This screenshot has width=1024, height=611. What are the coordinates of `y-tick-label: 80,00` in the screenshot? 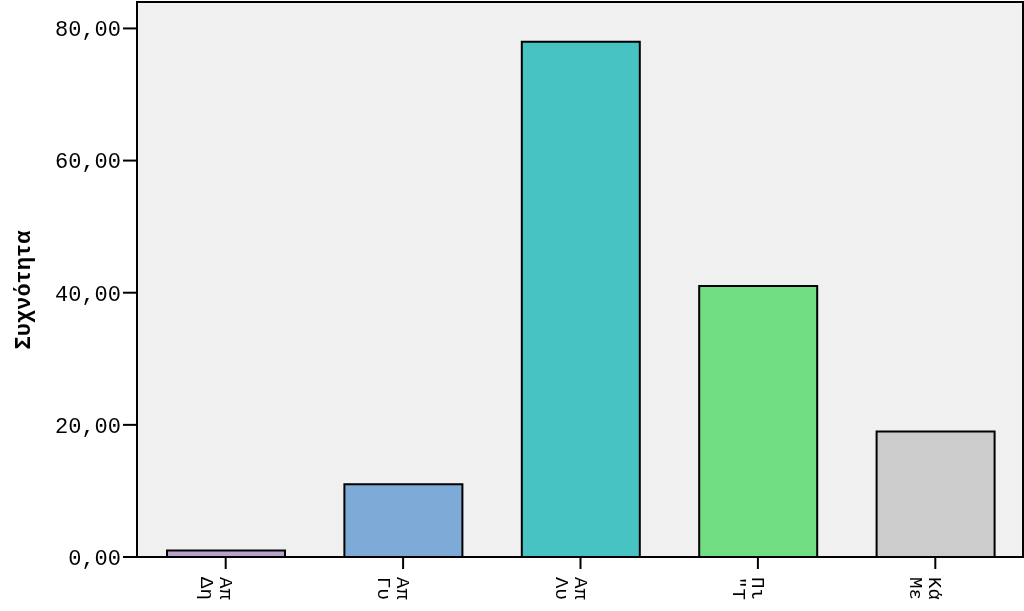 It's located at (87, 31).